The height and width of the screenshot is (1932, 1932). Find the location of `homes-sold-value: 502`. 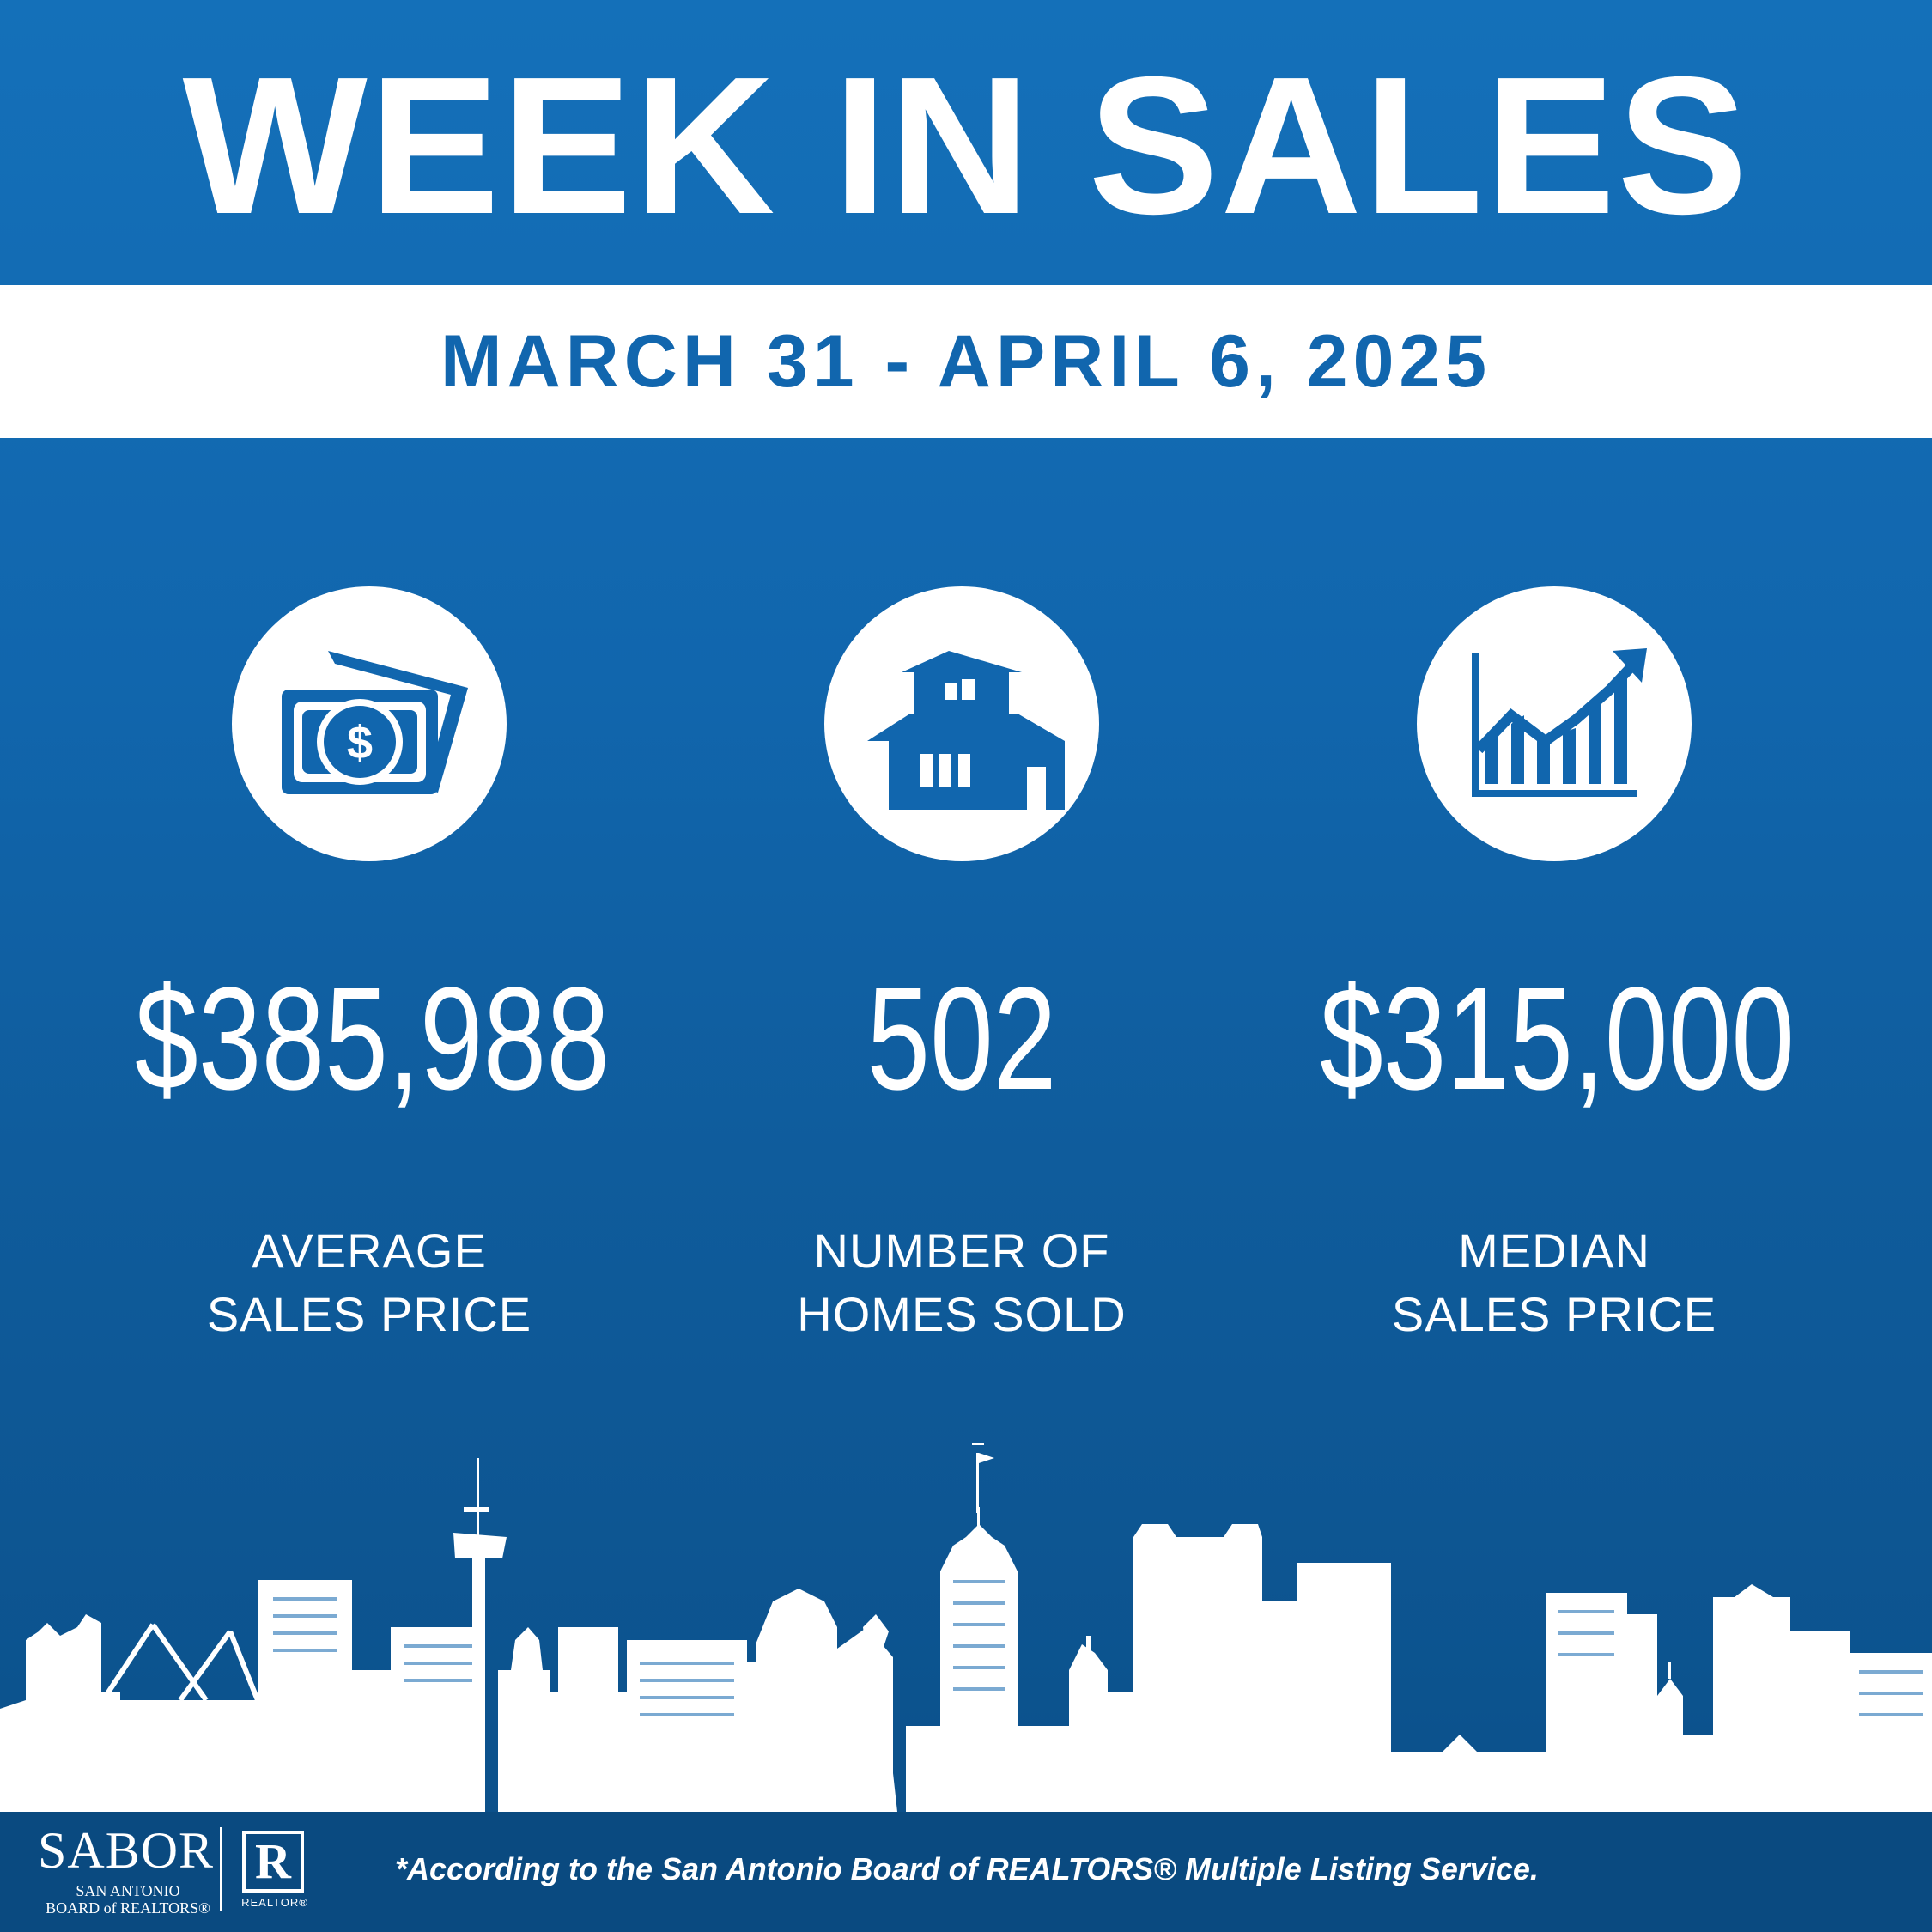

homes-sold-value: 502 is located at coordinates (962, 1039).